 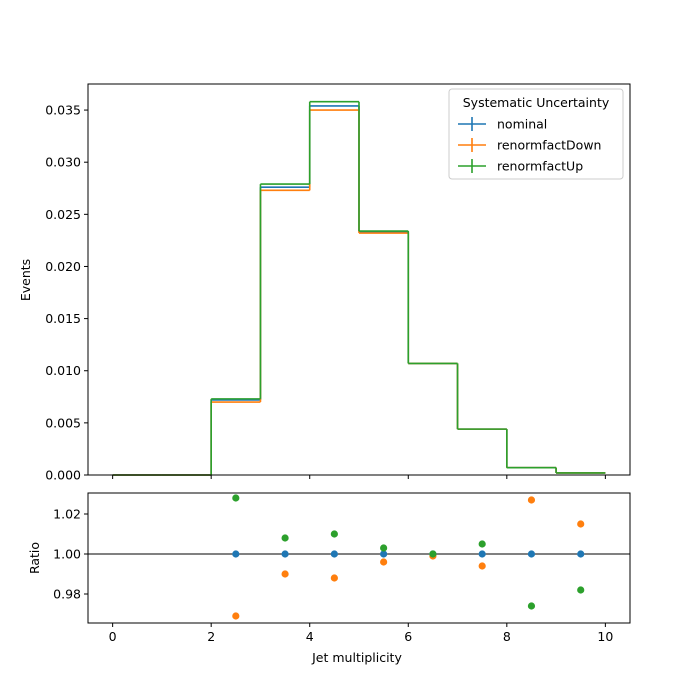 I want to click on legend-label-renormfactUp: renormfactUp, so click(x=540, y=166).